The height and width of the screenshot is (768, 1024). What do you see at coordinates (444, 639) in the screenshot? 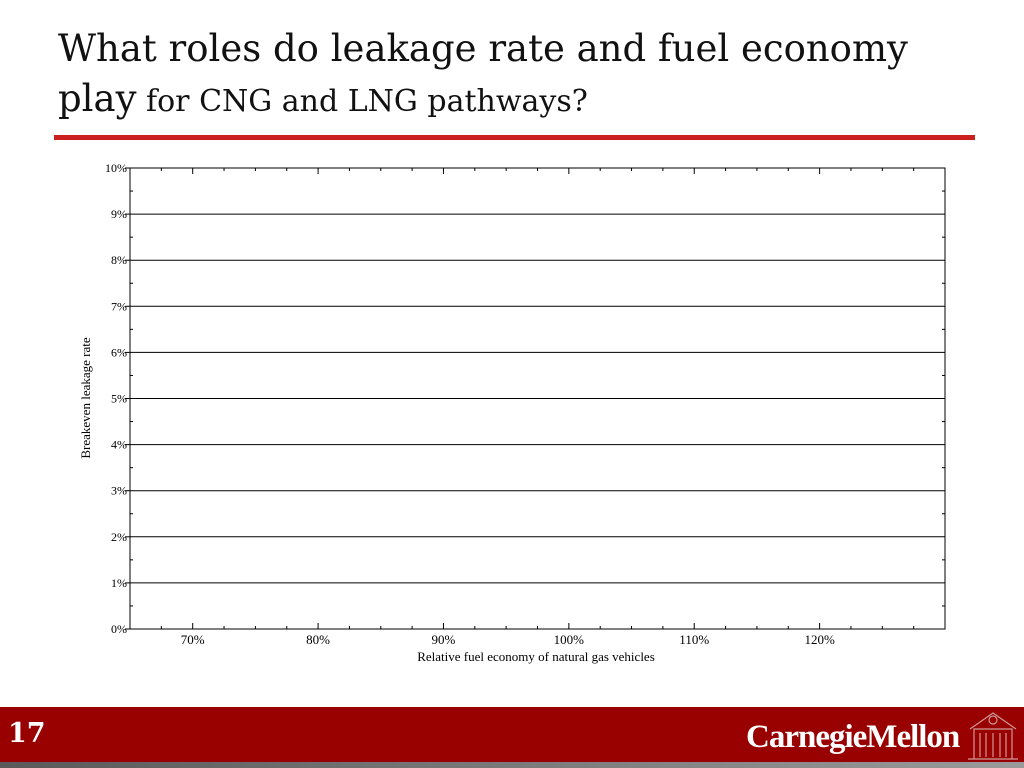
I see `x-tick-label: 90%` at bounding box center [444, 639].